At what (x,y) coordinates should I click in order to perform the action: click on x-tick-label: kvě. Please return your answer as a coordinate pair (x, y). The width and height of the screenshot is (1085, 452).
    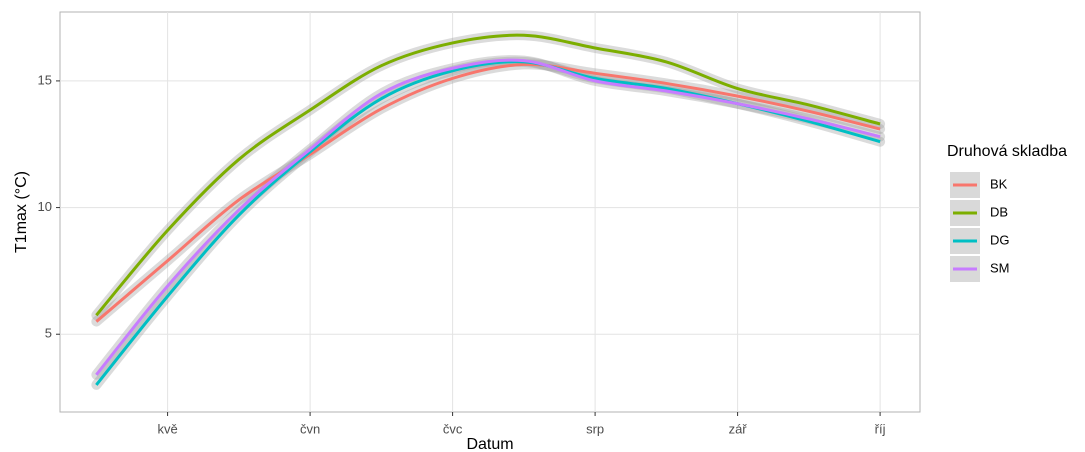
    Looking at the image, I should click on (167, 428).